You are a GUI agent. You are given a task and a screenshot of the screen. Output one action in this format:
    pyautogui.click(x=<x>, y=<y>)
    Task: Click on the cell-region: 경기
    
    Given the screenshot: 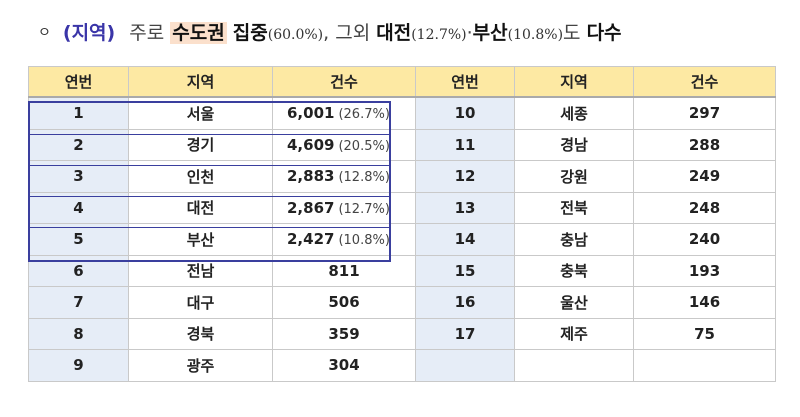 What is the action you would take?
    pyautogui.click(x=200, y=144)
    